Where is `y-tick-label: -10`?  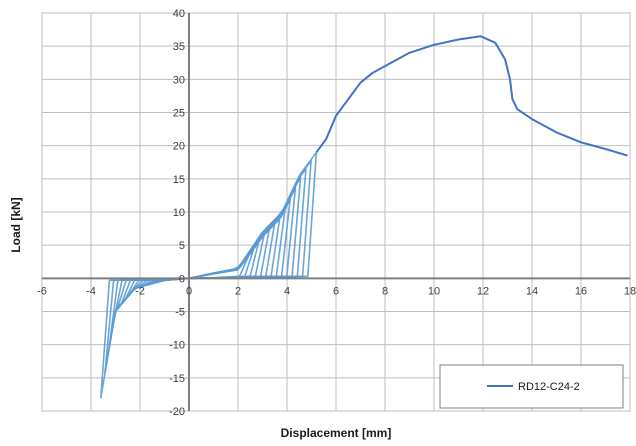 y-tick-label: -10 is located at coordinates (177, 346).